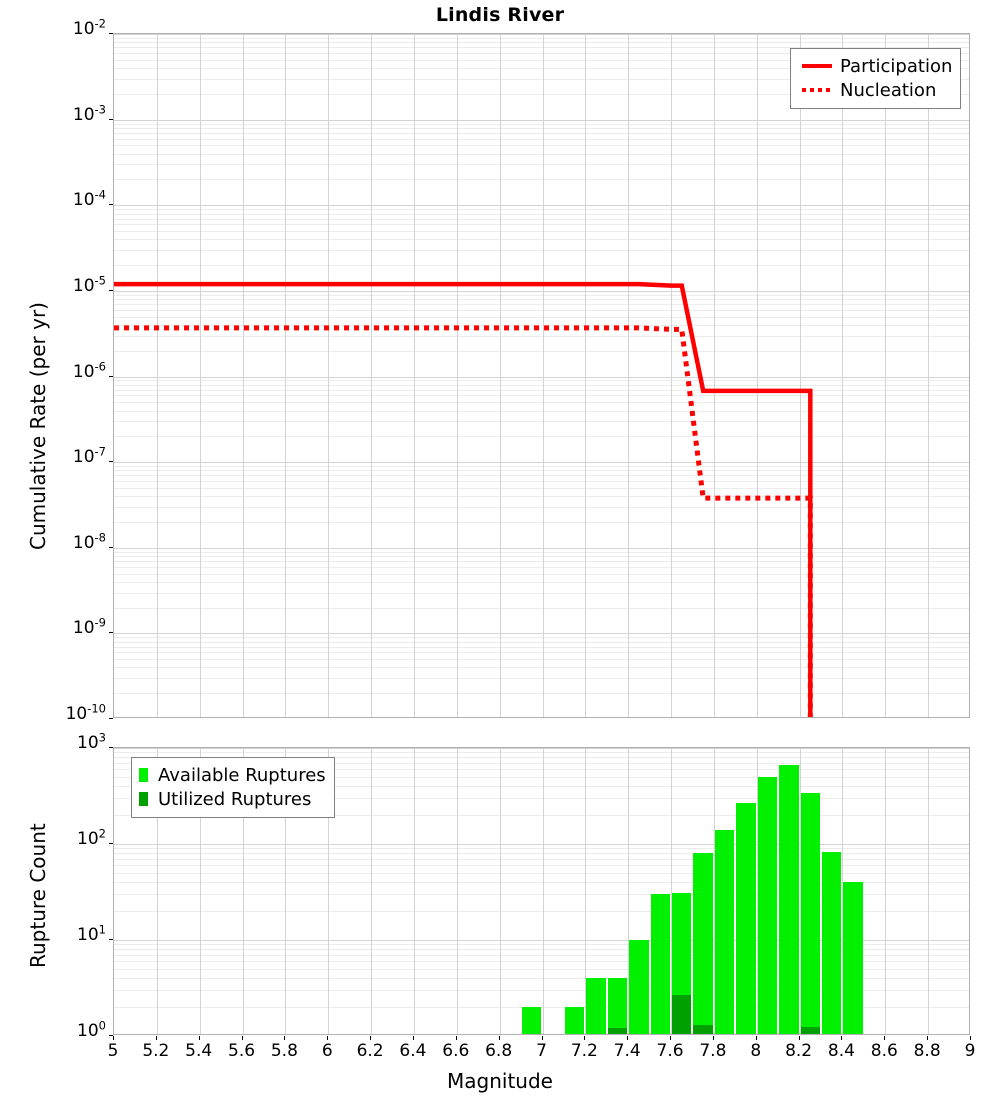  Describe the element at coordinates (541, 1051) in the screenshot. I see `xtick-7: 7` at that location.